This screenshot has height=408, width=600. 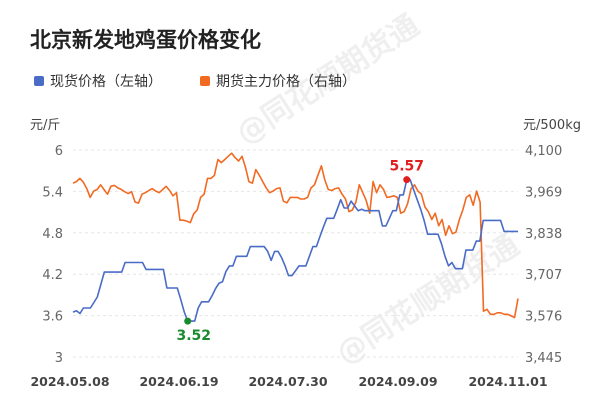 I want to click on min-point-label: 3.52, so click(x=193, y=336).